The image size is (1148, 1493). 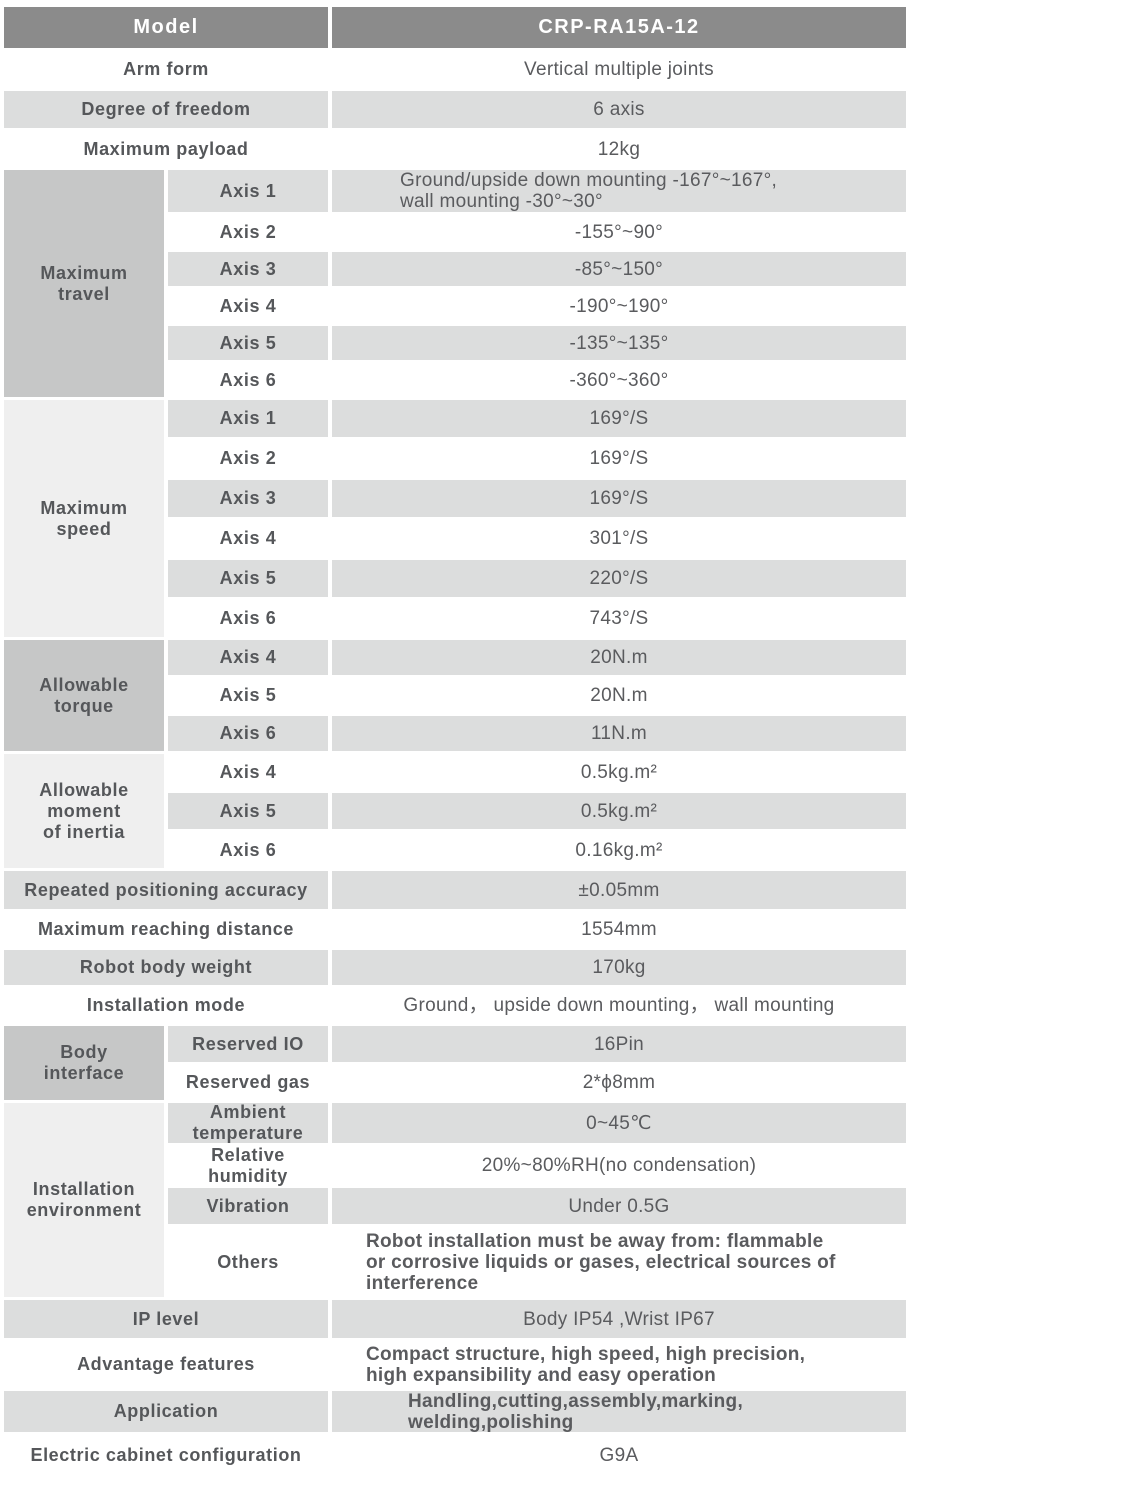 I want to click on travel-axis6-value: -360°~360°, so click(x=619, y=380).